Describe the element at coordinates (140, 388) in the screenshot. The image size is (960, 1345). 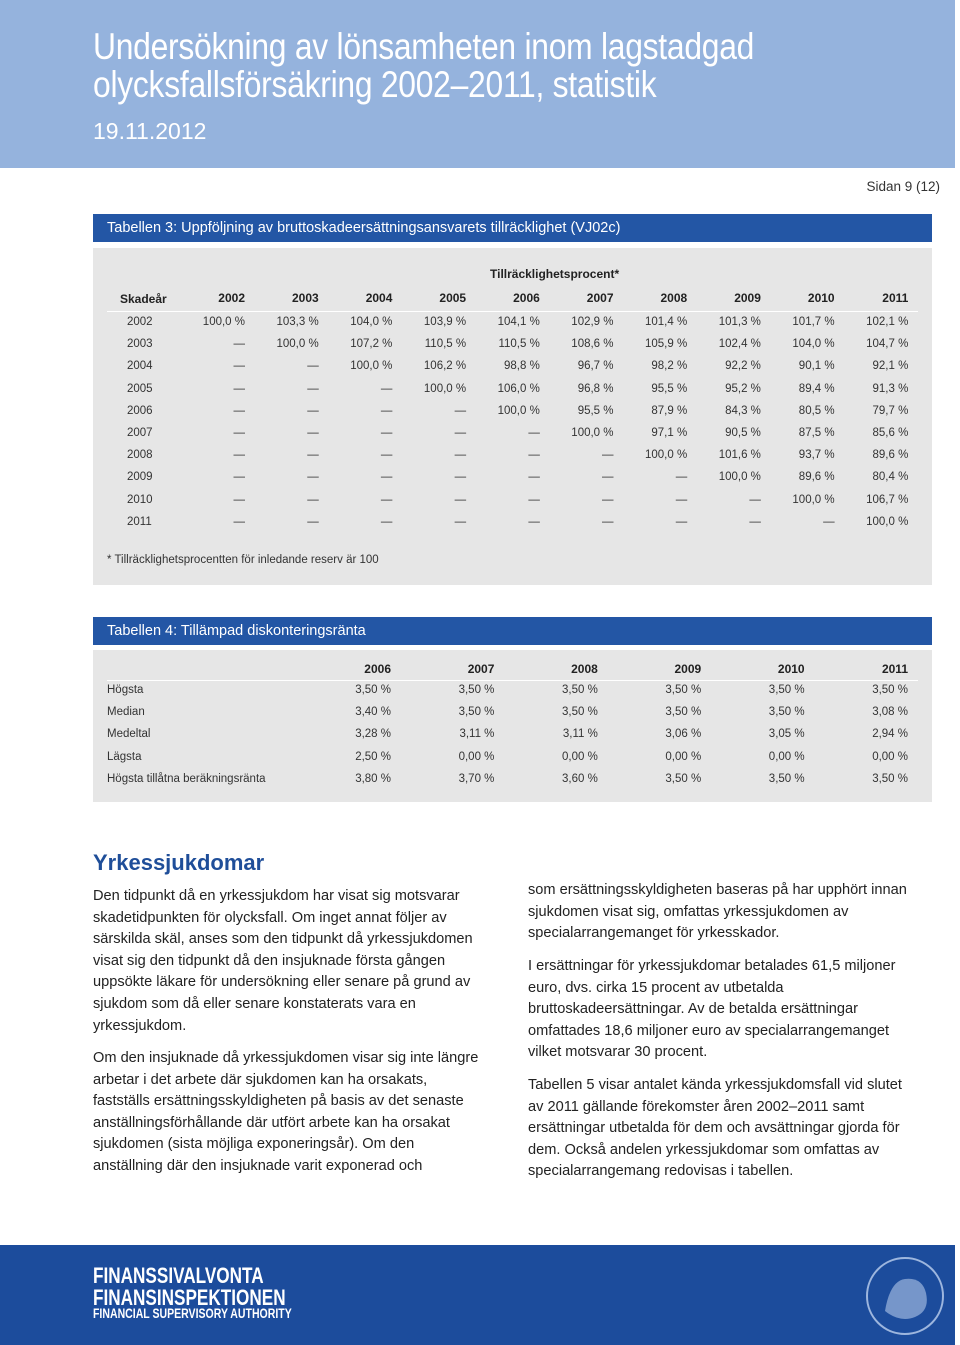
I see `row-label: 2005` at that location.